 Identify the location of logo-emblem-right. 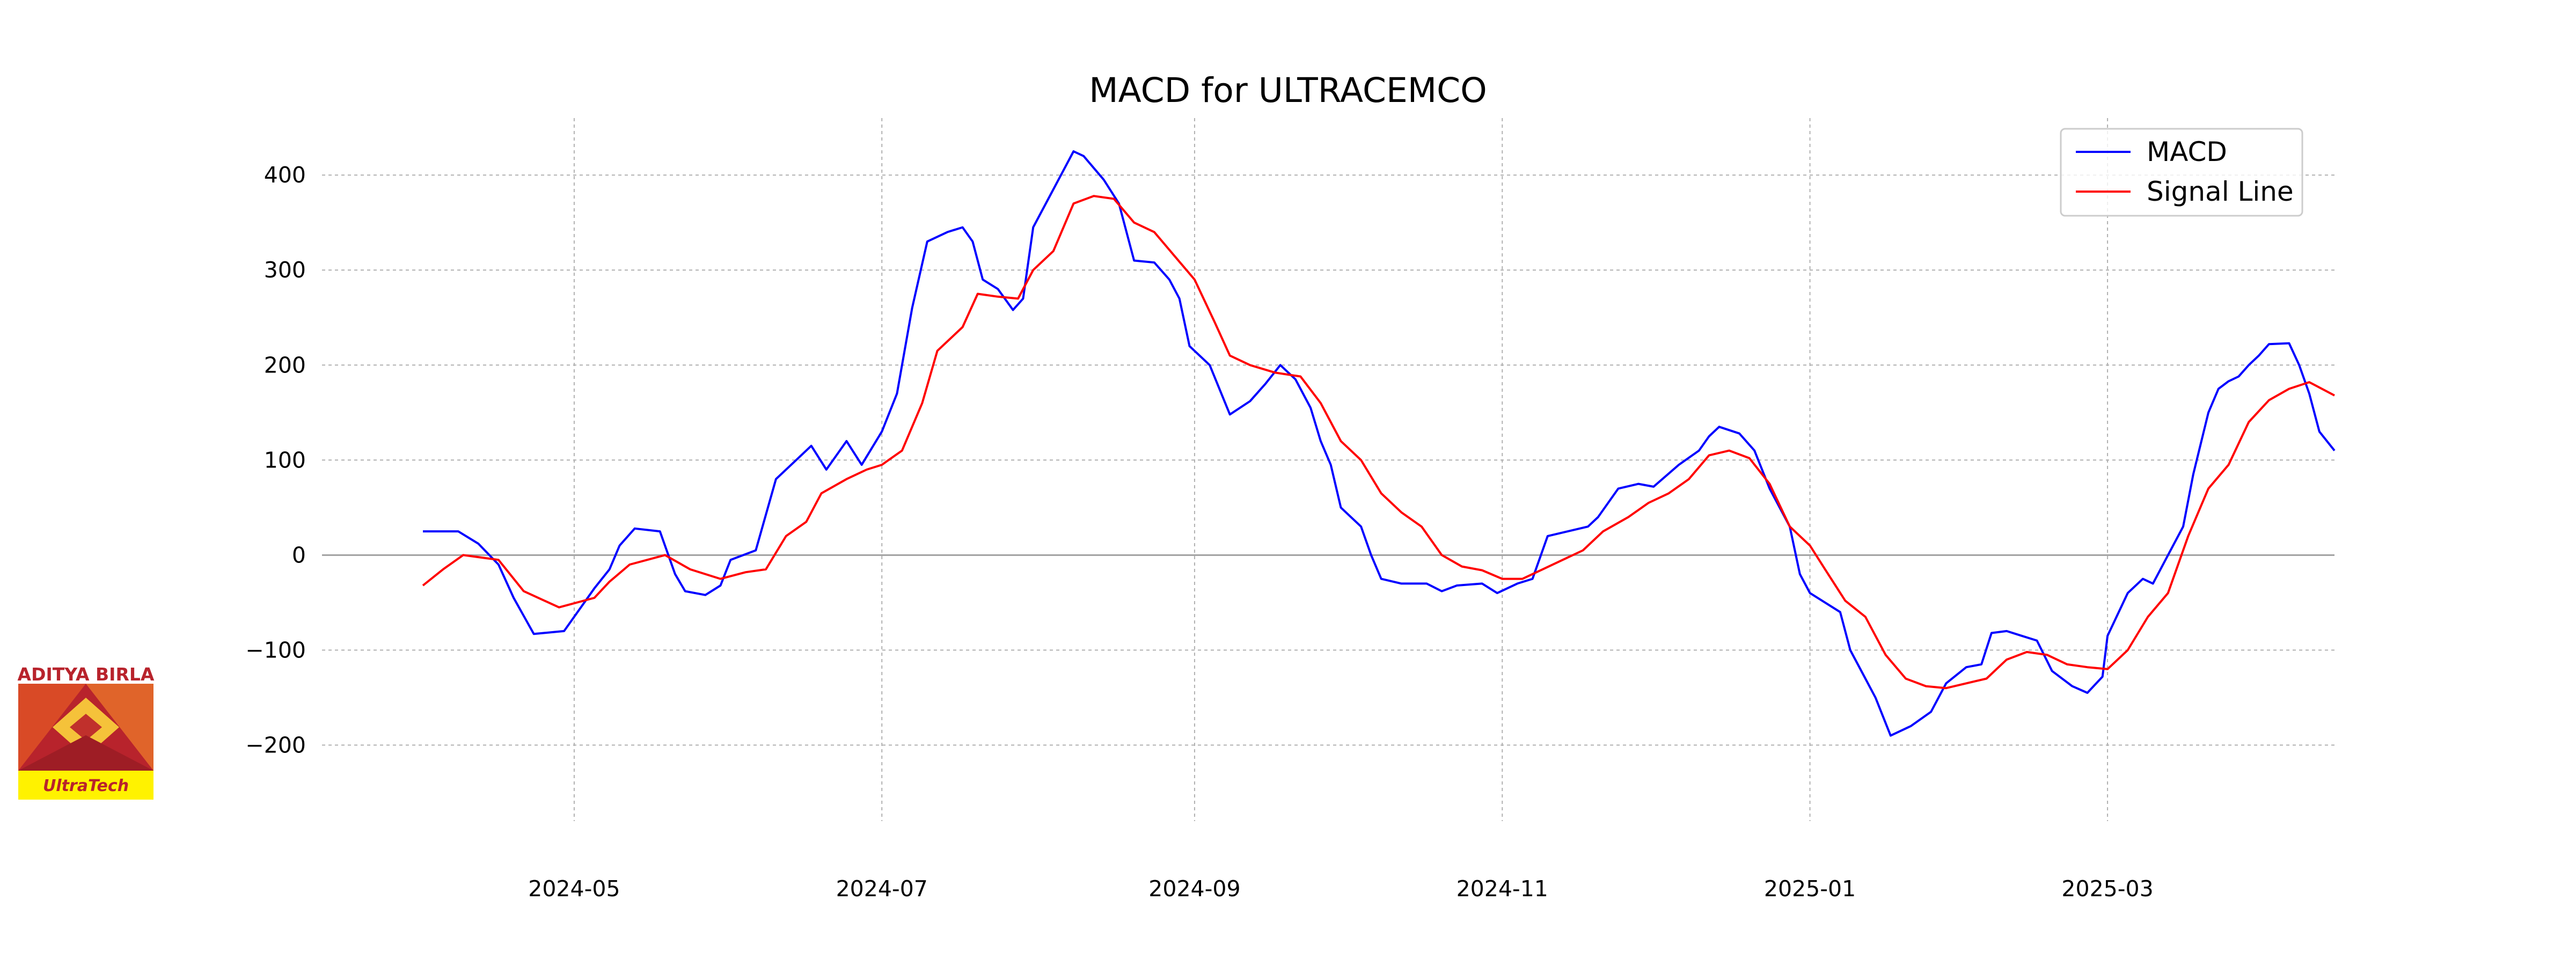
(119, 727).